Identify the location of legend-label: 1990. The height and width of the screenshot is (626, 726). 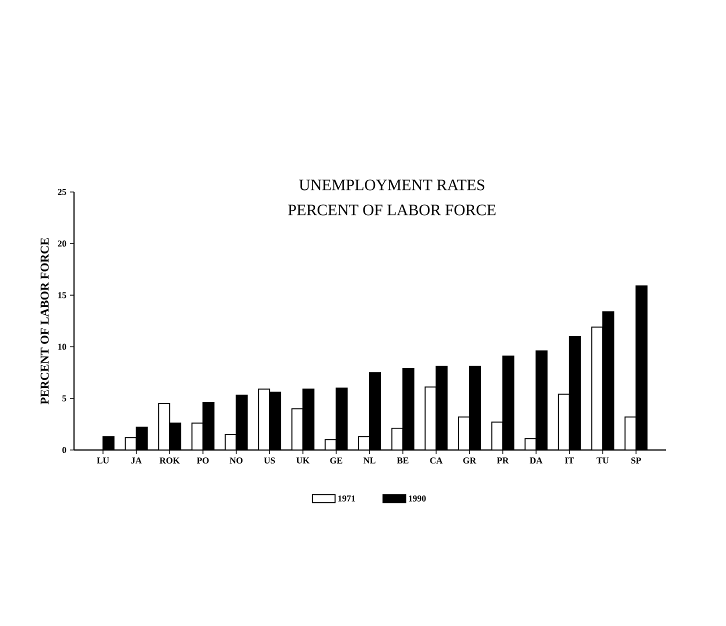
(417, 498).